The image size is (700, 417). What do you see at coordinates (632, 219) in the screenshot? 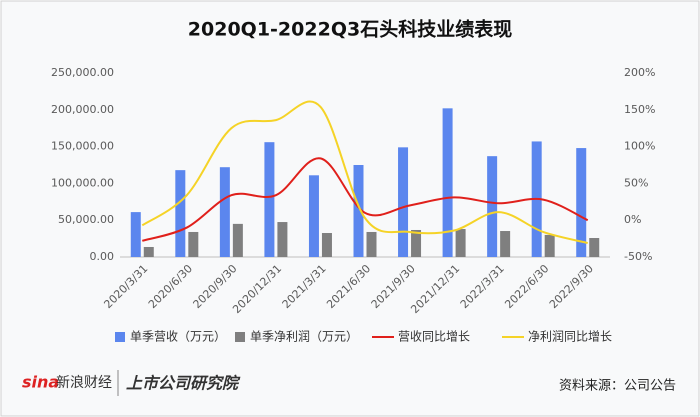
I see `y2-tick-label: 0%` at bounding box center [632, 219].